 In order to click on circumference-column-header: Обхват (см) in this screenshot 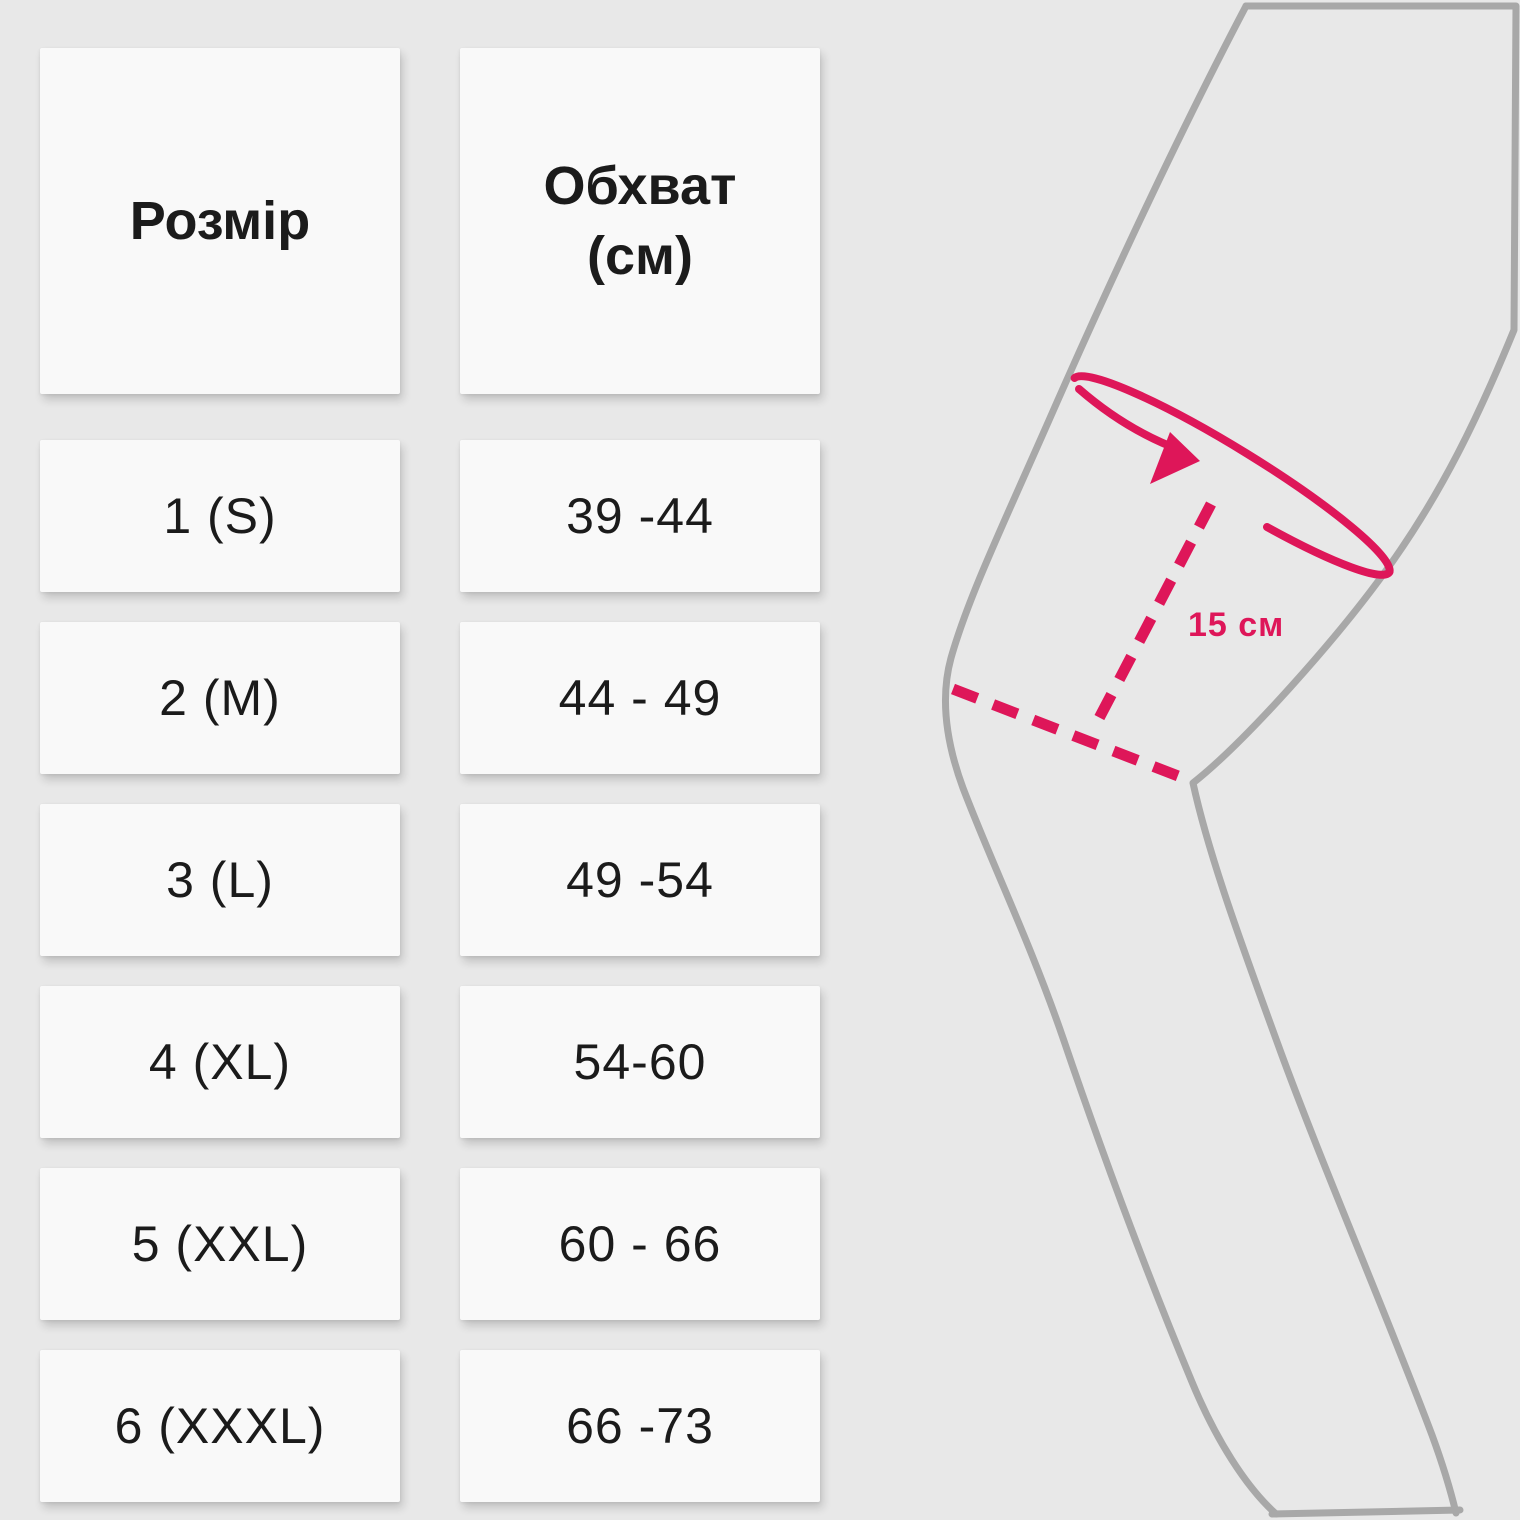, I will do `click(640, 221)`.